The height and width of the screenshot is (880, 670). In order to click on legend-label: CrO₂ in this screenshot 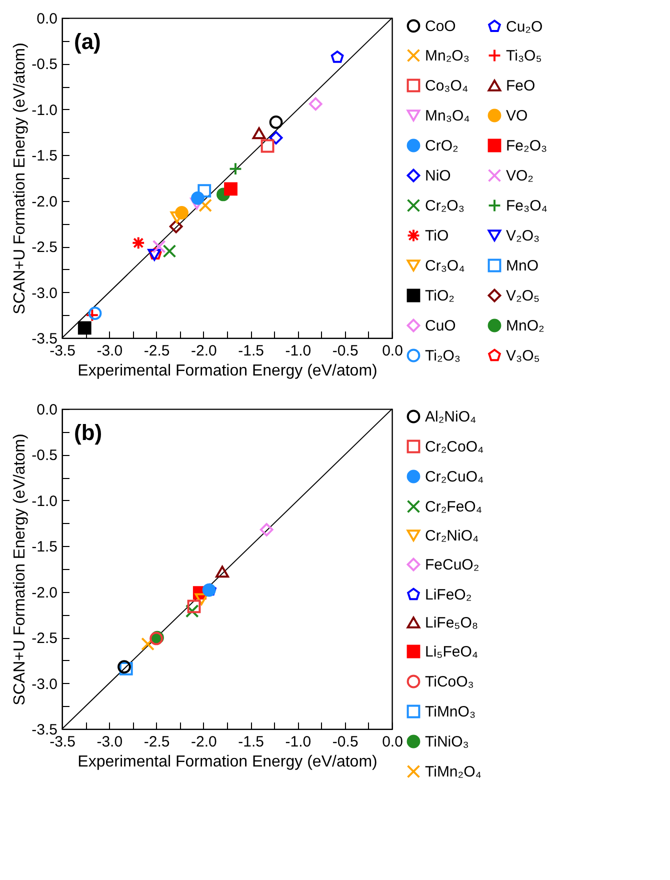, I will do `click(441, 146)`.